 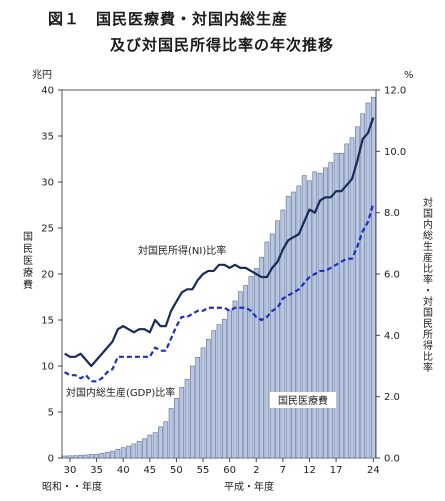 I want to click on bar-H9, so click(x=293, y=325).